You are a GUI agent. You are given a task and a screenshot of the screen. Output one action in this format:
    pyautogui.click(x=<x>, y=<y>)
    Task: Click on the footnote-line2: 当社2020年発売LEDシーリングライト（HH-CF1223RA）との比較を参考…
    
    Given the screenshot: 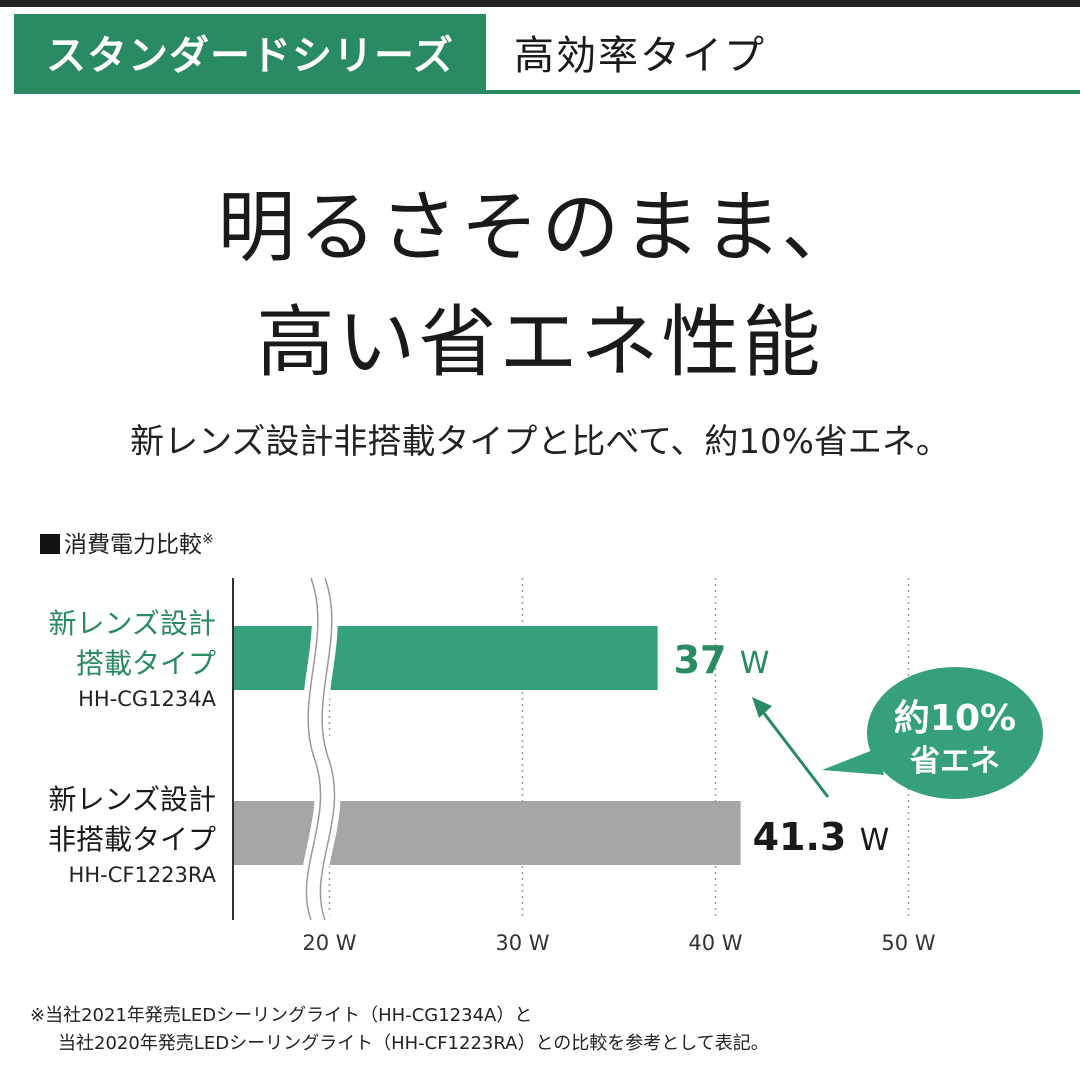 What is the action you would take?
    pyautogui.click(x=413, y=1043)
    